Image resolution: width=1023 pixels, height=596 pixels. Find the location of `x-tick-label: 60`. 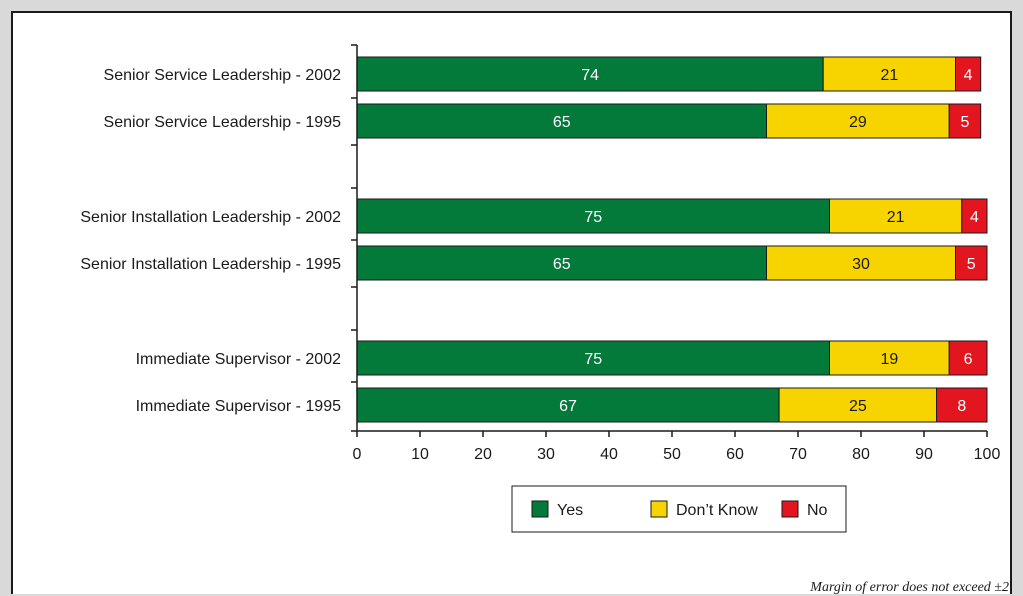

x-tick-label: 60 is located at coordinates (735, 454).